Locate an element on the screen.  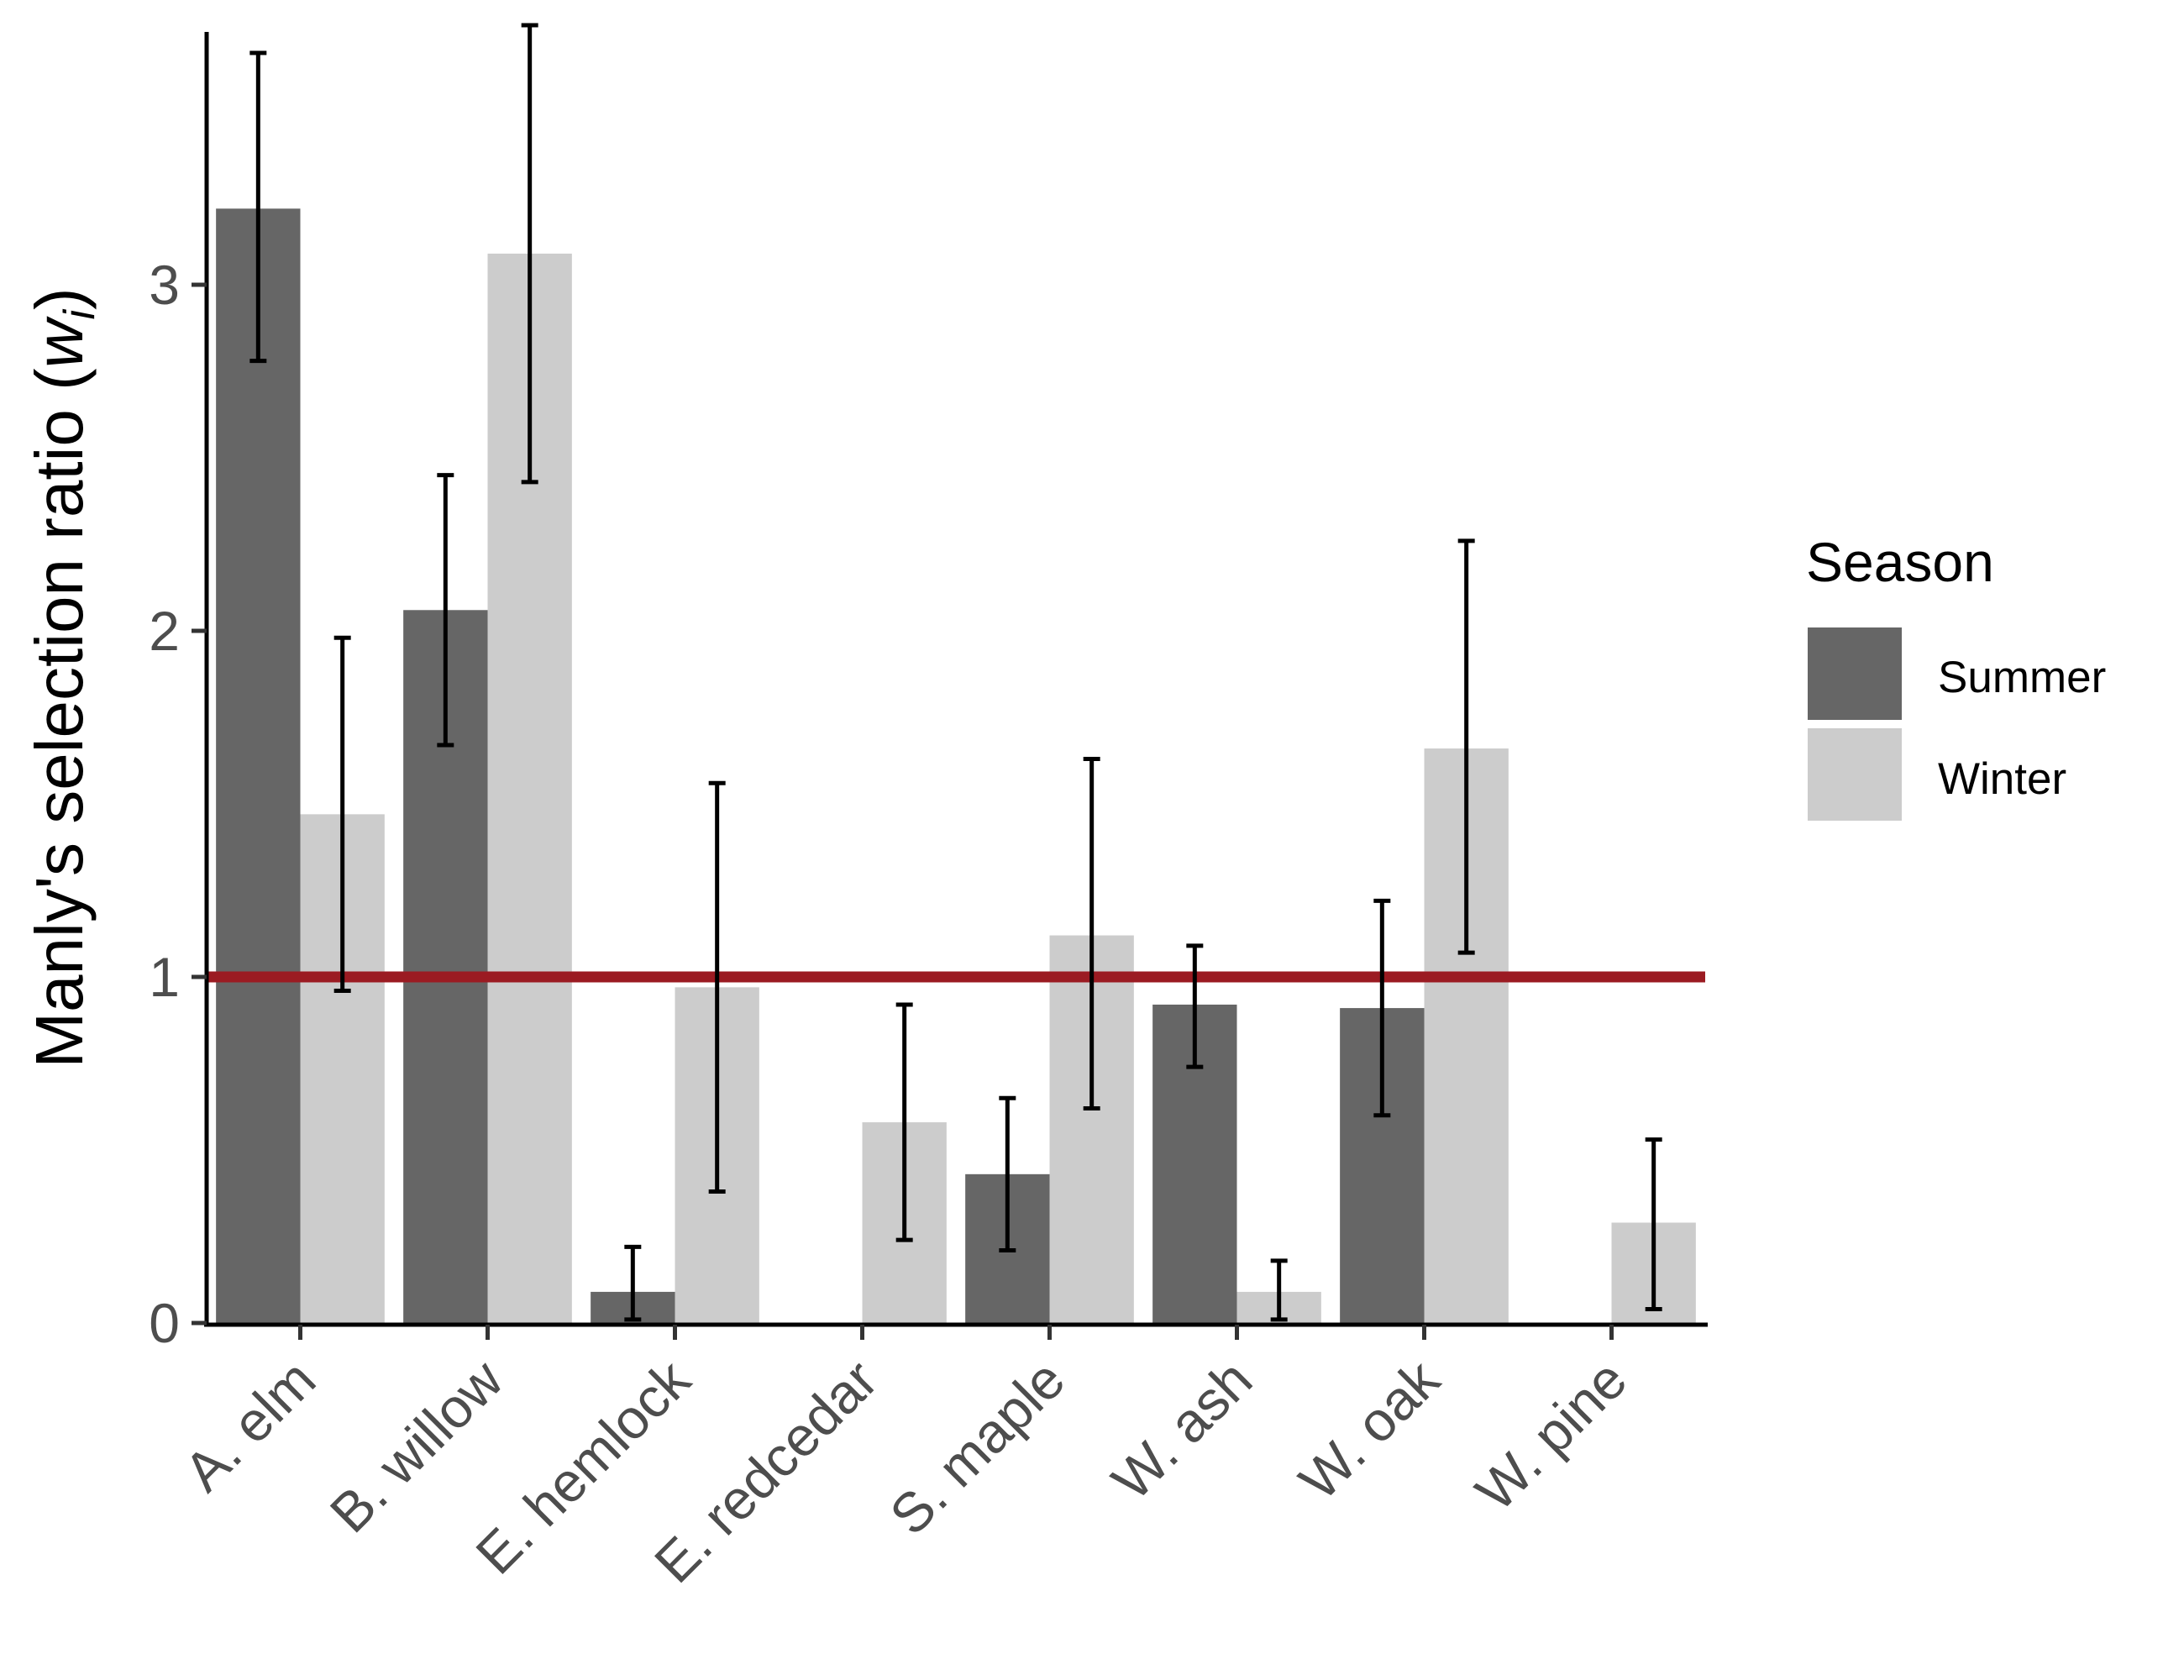
error-bar-summer-e-hemlock is located at coordinates (633, 1283).